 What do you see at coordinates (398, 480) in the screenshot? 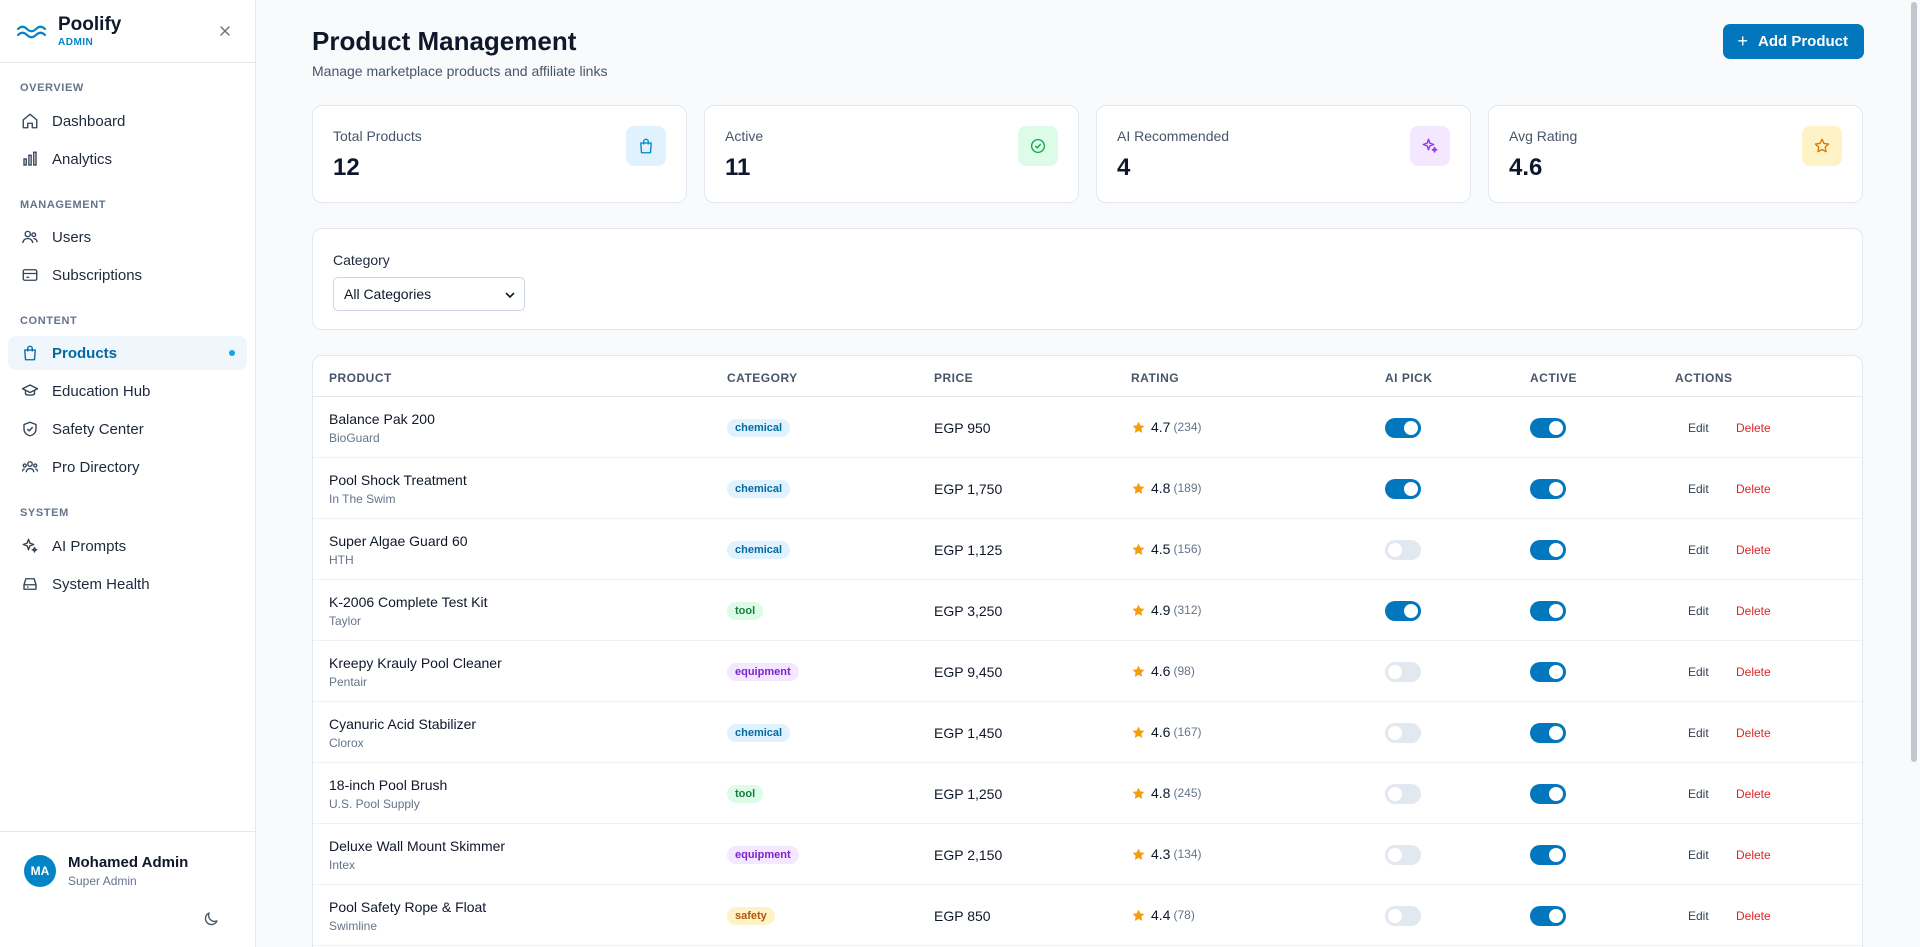
I see `product-name: Pool Shock Treatment` at bounding box center [398, 480].